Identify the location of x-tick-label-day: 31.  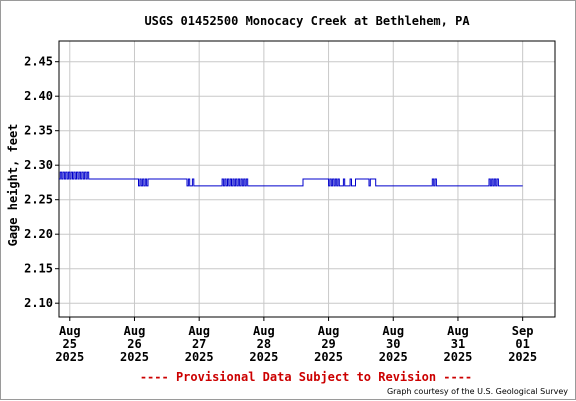
(458, 344).